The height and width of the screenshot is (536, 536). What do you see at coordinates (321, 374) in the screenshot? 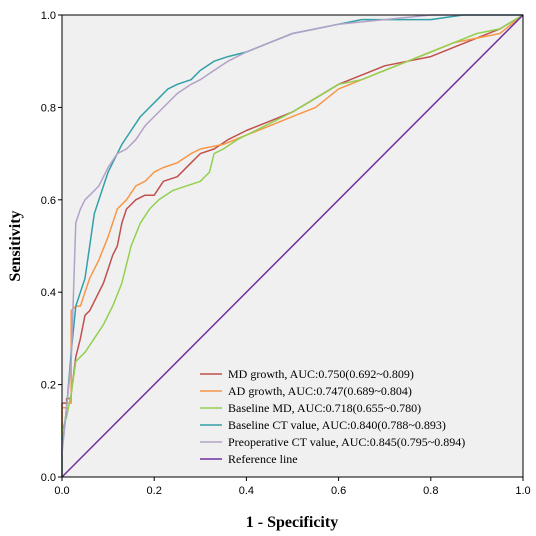
I see `legend-label-0: MD growth, AUC:0.750(0.692~0.809)` at bounding box center [321, 374].